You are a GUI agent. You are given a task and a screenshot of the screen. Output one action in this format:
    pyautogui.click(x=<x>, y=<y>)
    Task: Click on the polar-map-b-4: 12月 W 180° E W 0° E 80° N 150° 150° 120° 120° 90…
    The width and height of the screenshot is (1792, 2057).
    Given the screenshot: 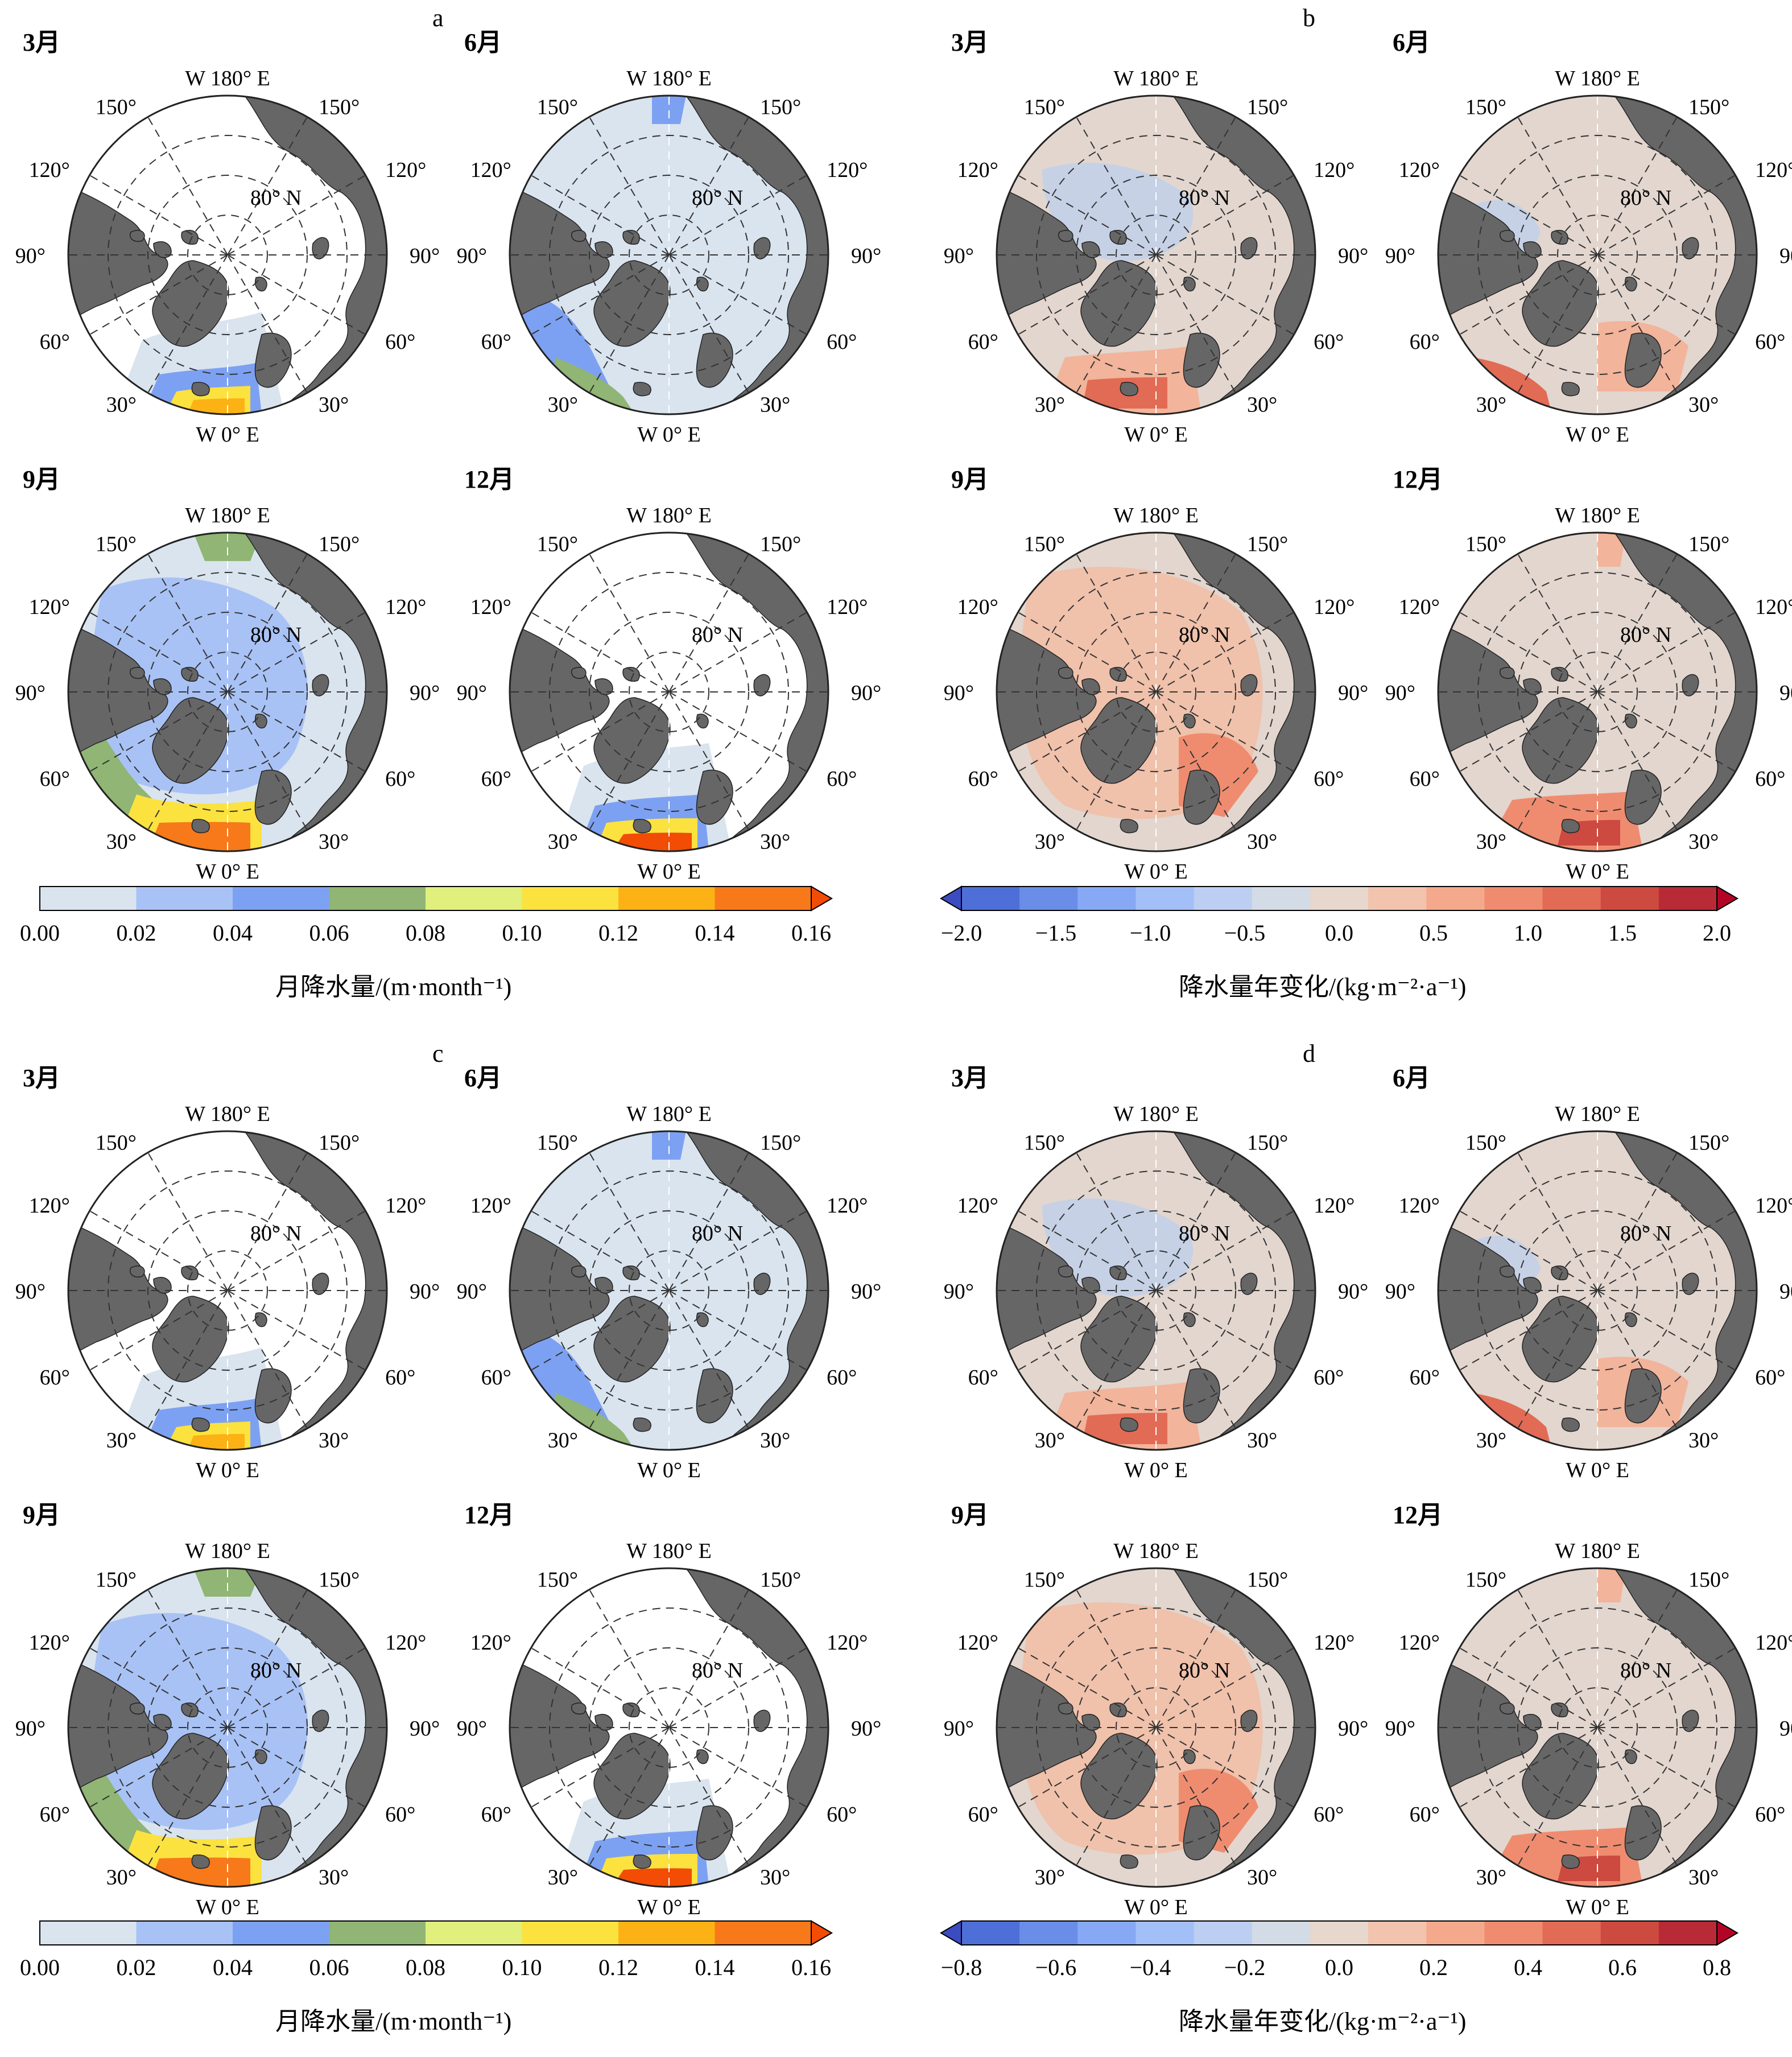 What is the action you would take?
    pyautogui.click(x=1588, y=680)
    